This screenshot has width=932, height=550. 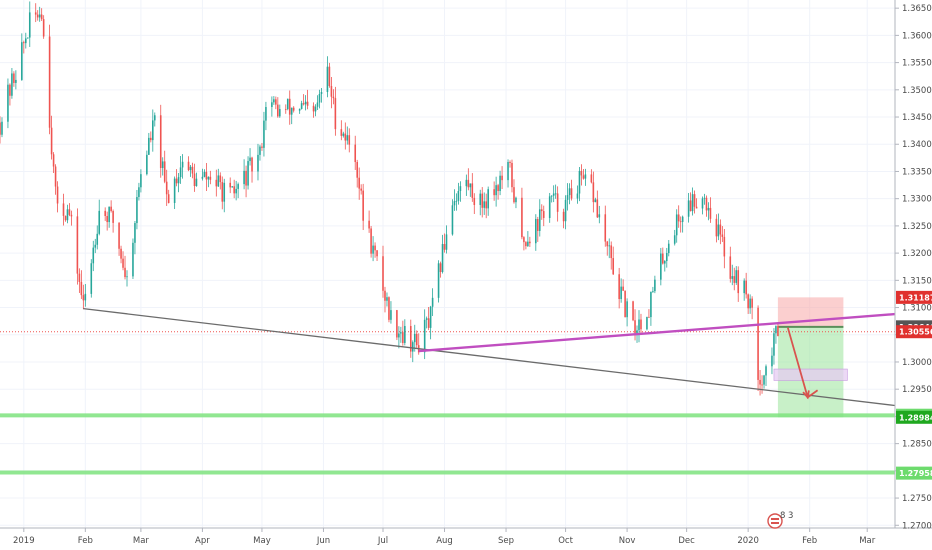 I want to click on x-tick-label: Feb, so click(x=85, y=541).